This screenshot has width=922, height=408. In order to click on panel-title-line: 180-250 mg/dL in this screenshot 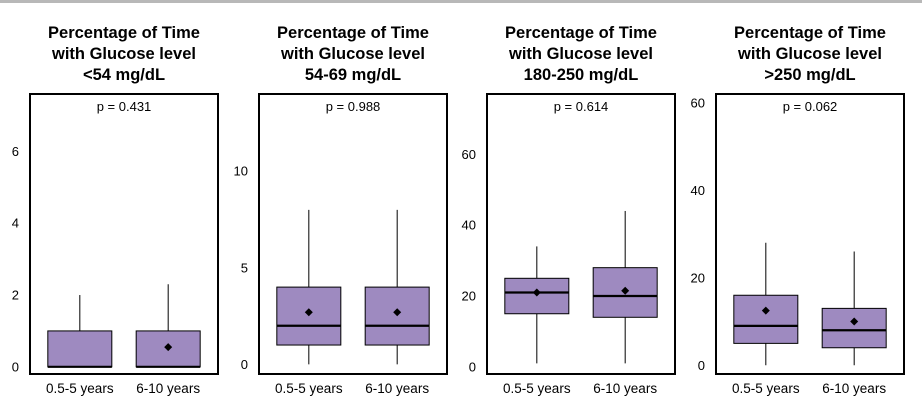, I will do `click(581, 75)`.